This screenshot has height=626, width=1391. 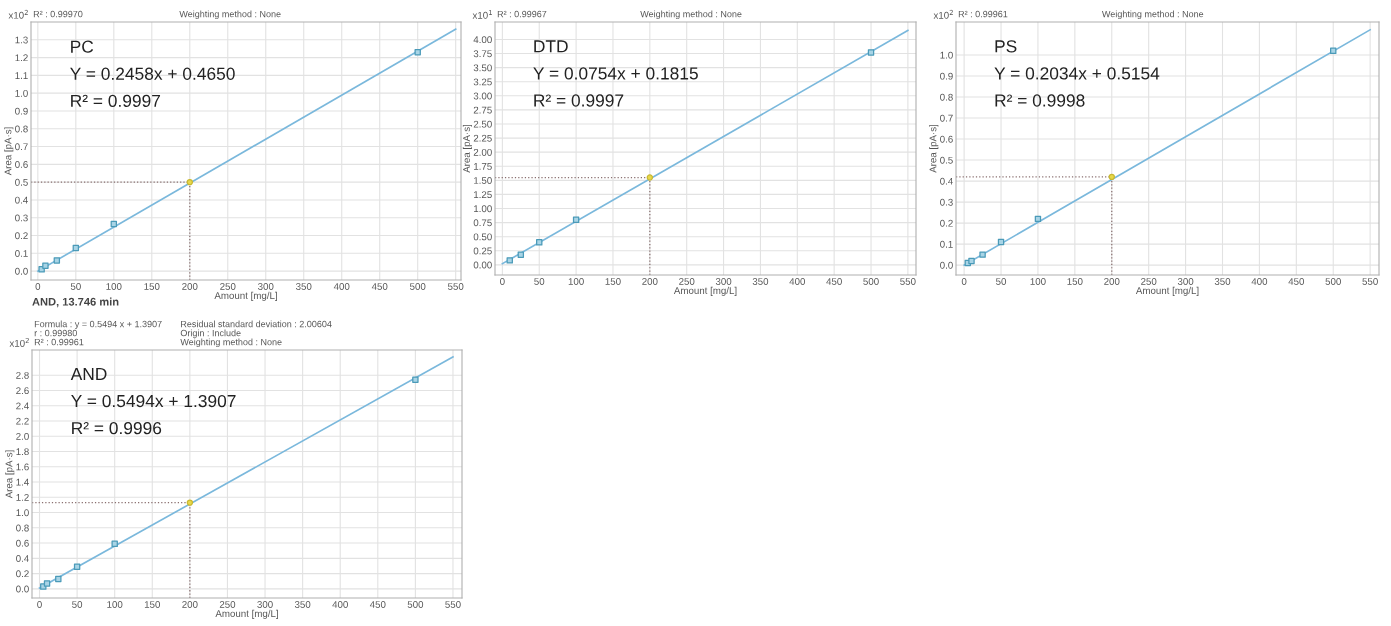 I want to click on y-tick-label: 2.75, so click(x=482, y=110).